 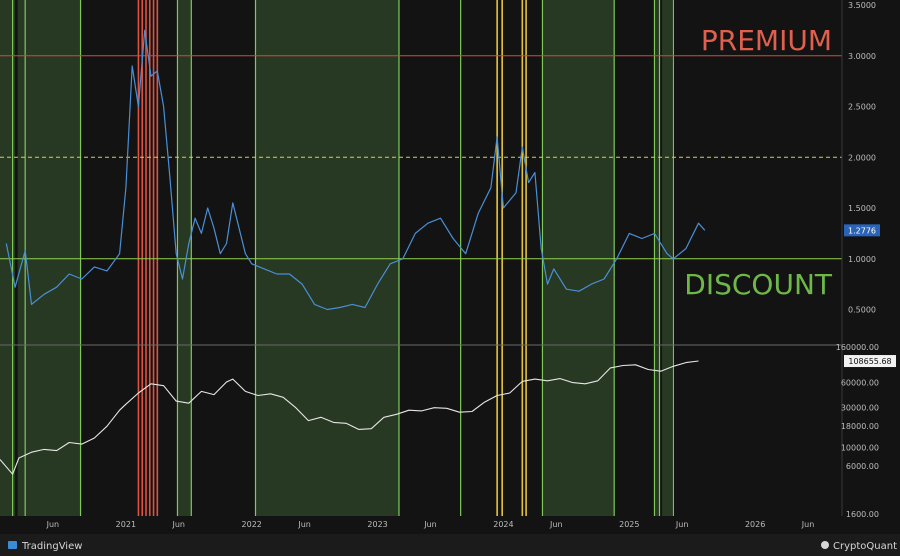 I want to click on top-y-tick-2: 2.5000, so click(x=862, y=107).